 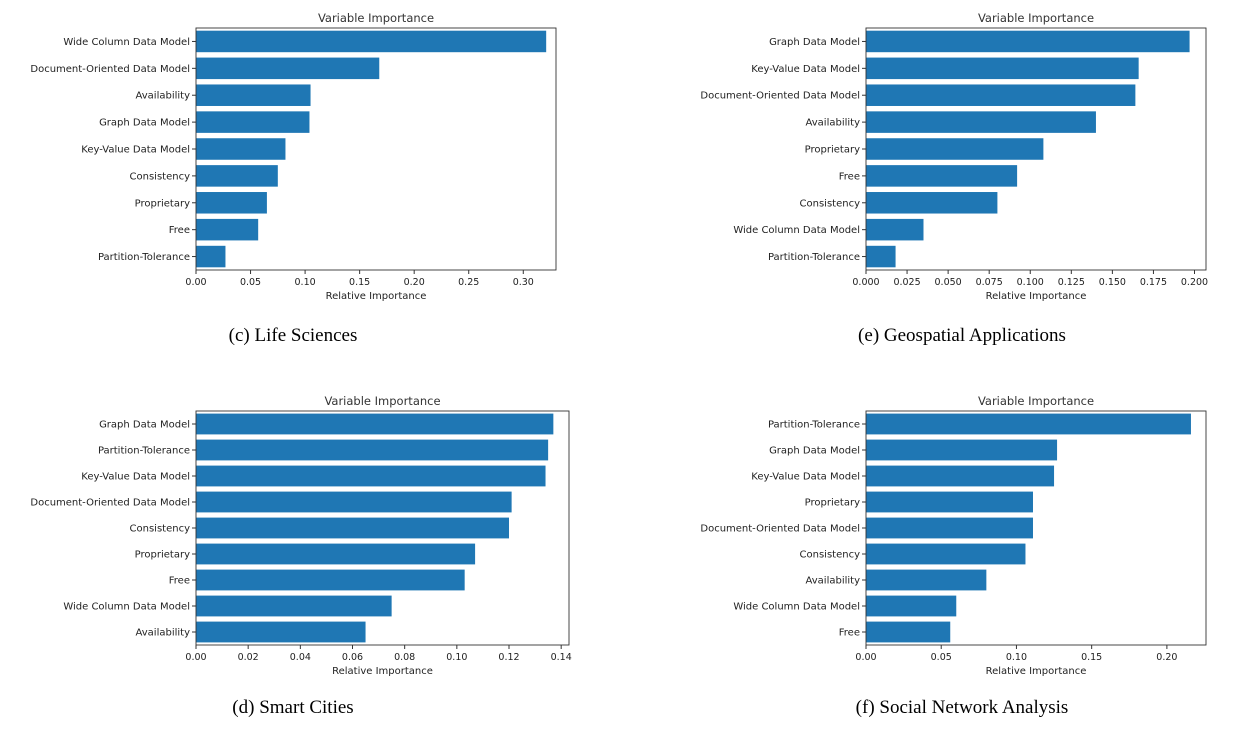 I want to click on x-tick-label: 0.12, so click(x=508, y=657).